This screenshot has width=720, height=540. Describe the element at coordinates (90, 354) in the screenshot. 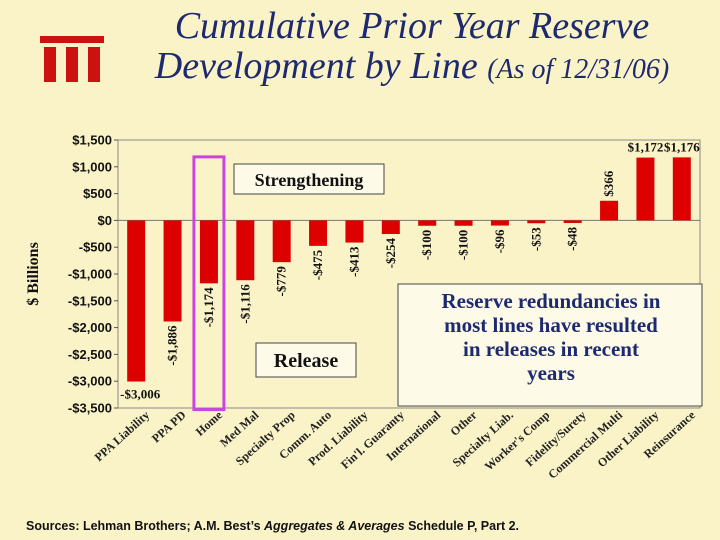

I see `y-tick-label: -$2,500` at that location.